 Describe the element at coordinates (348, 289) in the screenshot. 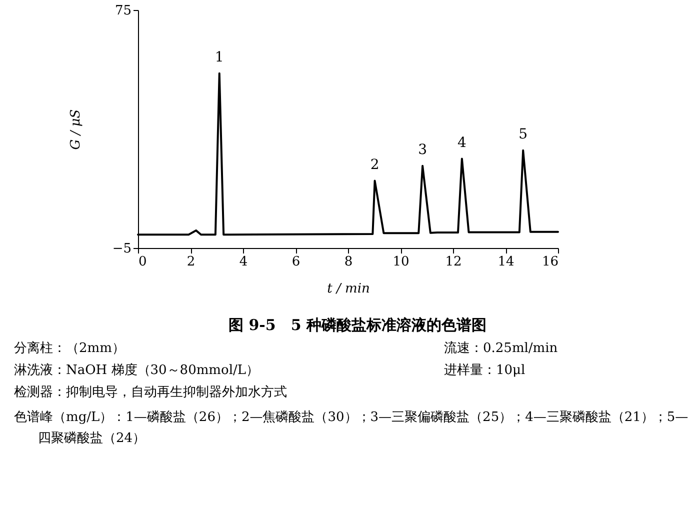

I see `x-axis-title: t / min` at that location.